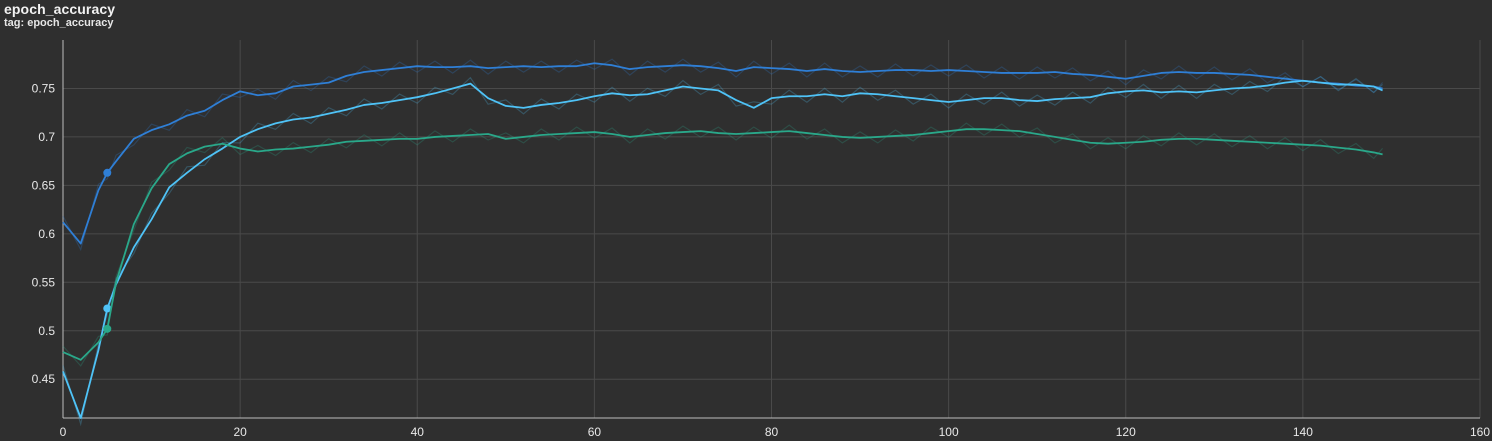  What do you see at coordinates (1303, 432) in the screenshot?
I see `x-tick-label: 140` at bounding box center [1303, 432].